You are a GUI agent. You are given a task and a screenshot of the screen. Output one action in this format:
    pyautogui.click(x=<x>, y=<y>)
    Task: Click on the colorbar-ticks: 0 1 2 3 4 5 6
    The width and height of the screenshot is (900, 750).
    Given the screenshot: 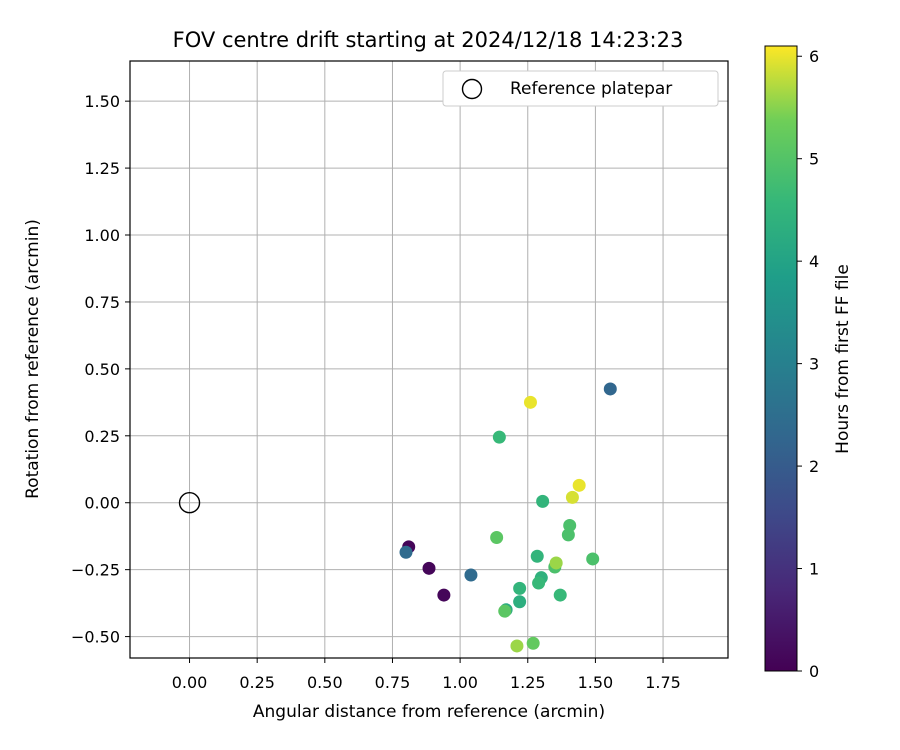 What is the action you would take?
    pyautogui.click(x=808, y=364)
    